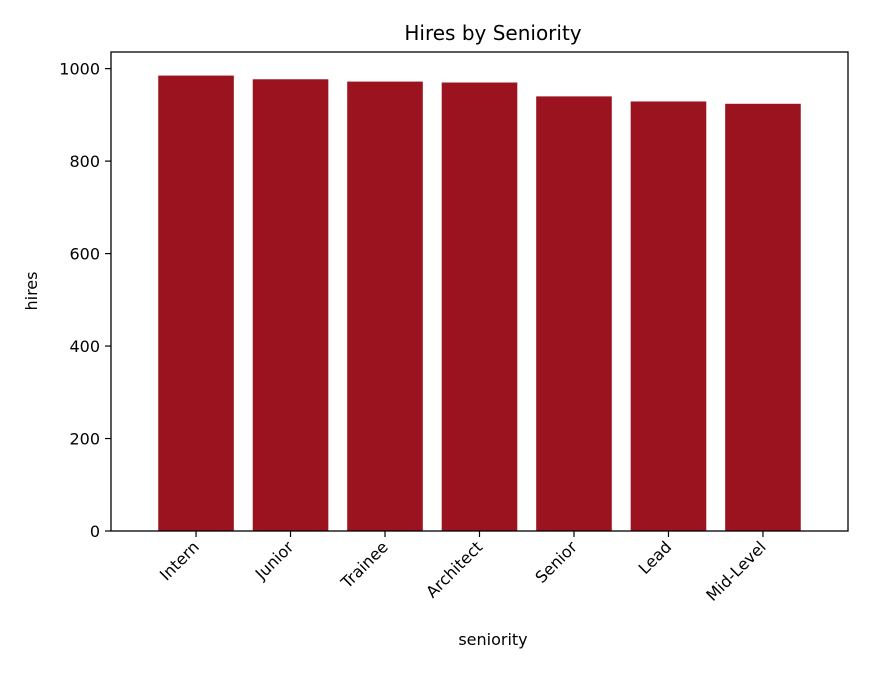  I want to click on y-tick-label: 800, so click(84, 161).